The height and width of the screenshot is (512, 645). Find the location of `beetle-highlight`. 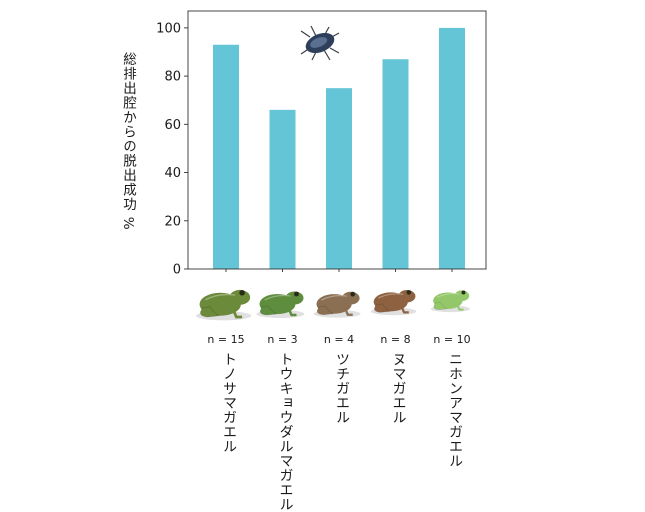

beetle-highlight is located at coordinates (319, 42).